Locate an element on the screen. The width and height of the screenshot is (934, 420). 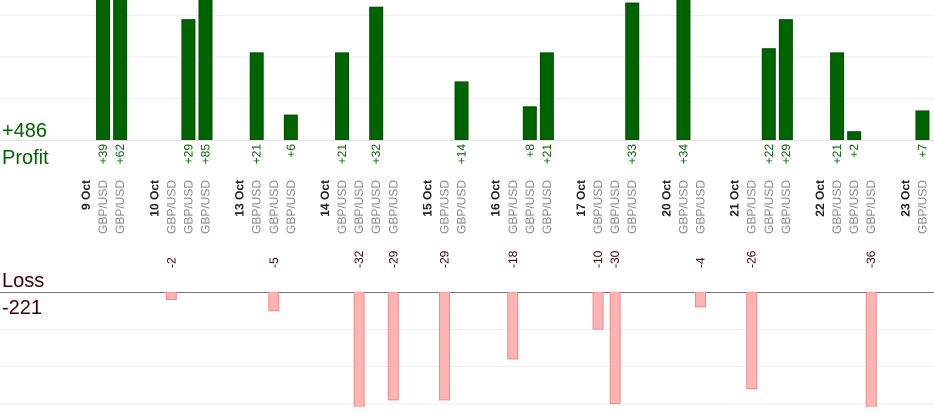
profit-value-label: +39 is located at coordinates (103, 154).